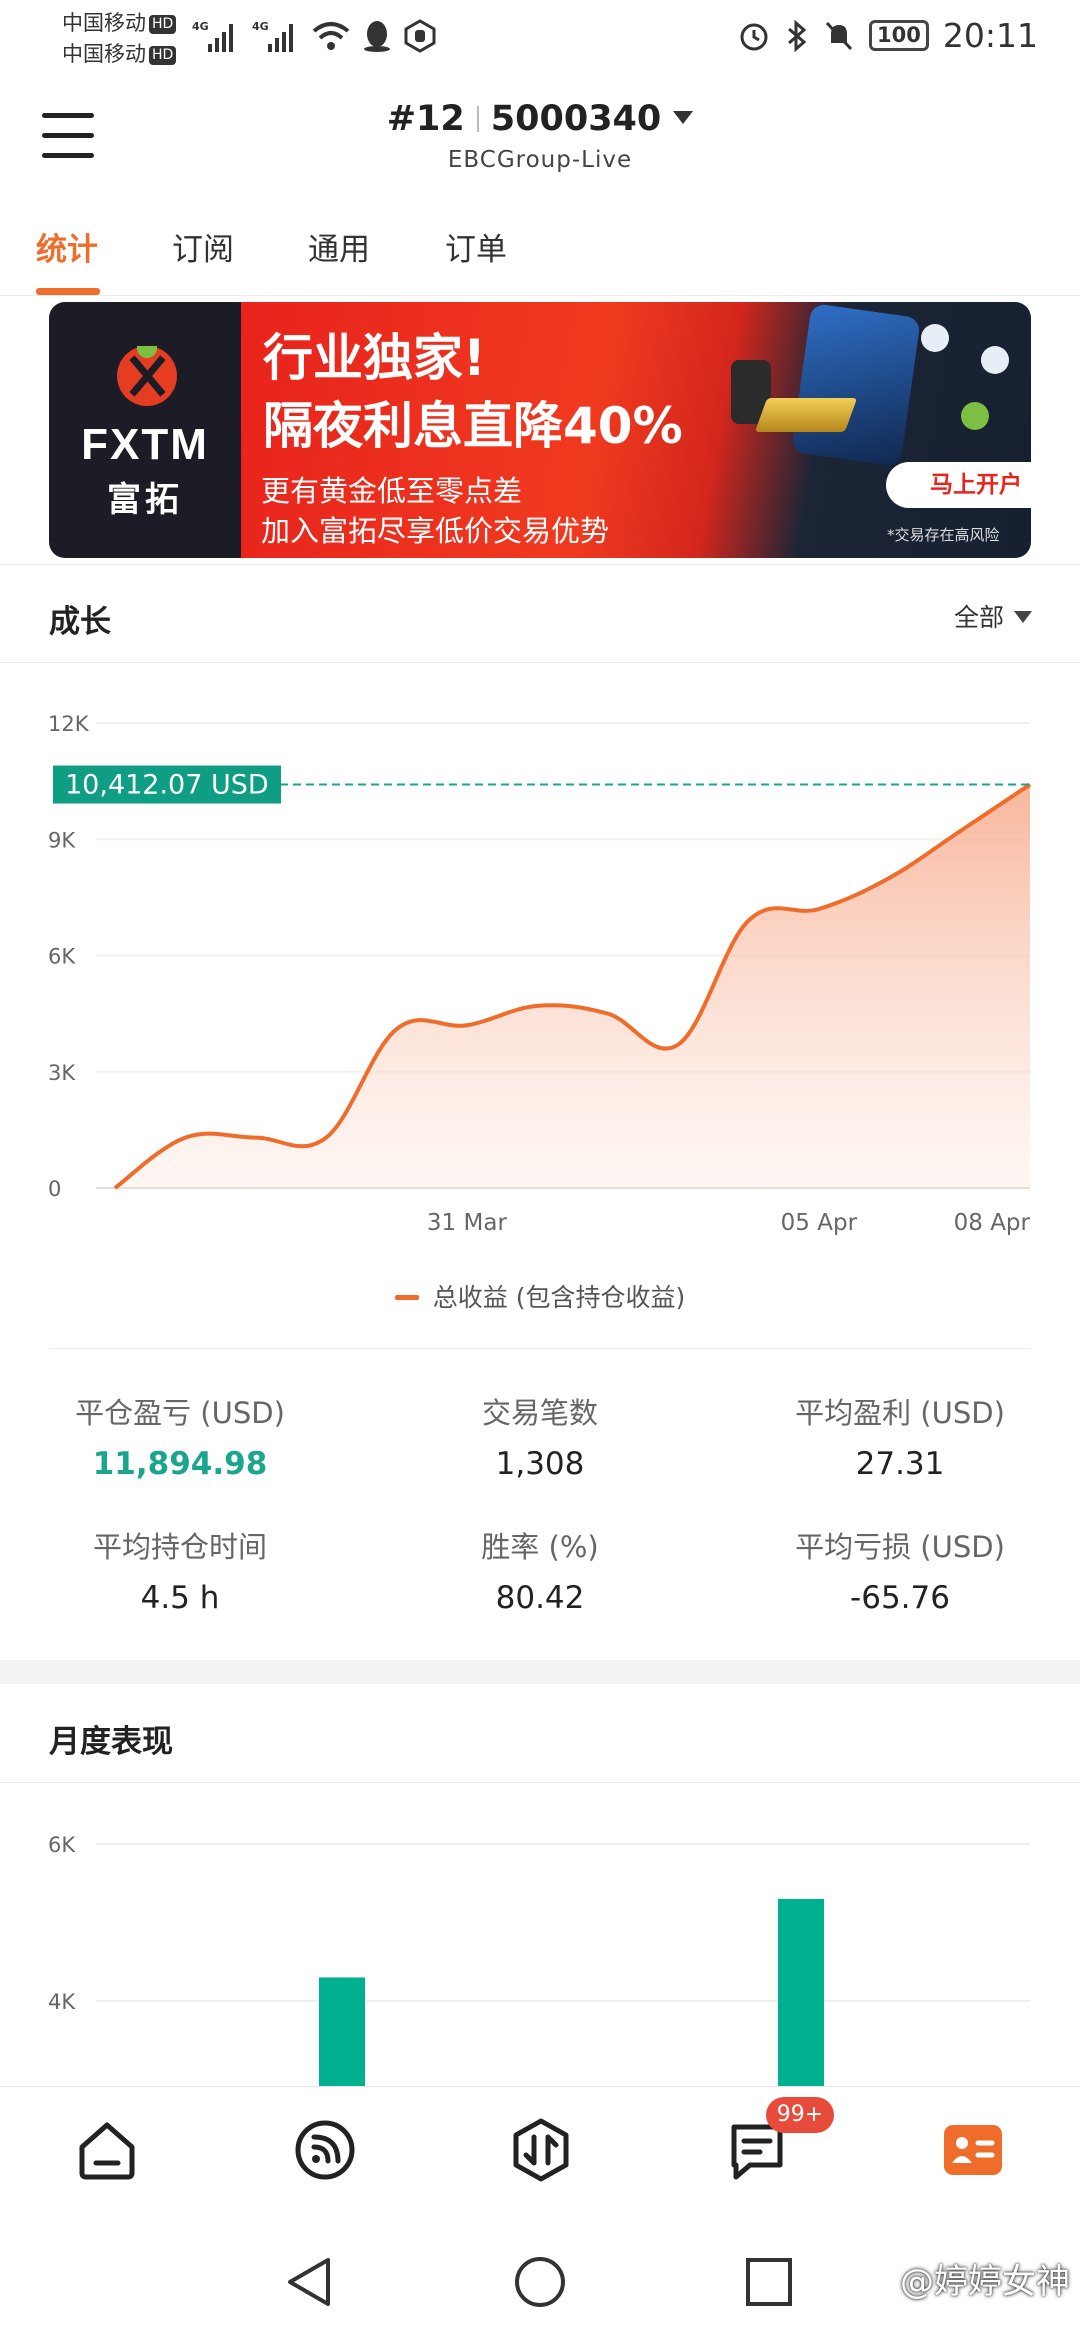 This screenshot has height=2340, width=1080. I want to click on nav-messages, so click(757, 2150).